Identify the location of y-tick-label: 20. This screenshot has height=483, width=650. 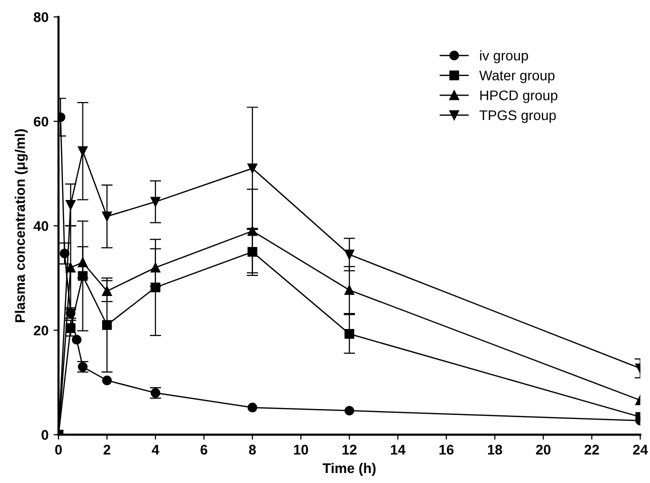
(41, 331).